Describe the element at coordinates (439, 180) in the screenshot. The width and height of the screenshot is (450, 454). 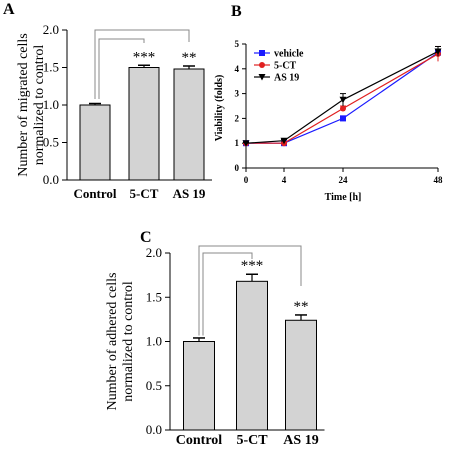
I see `x-tick-label: 48` at that location.